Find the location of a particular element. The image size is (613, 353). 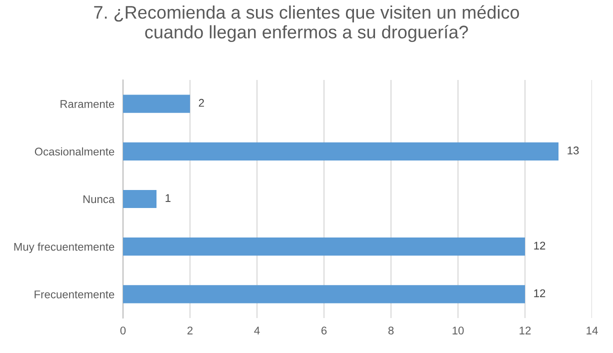

x-tick-label: 14 is located at coordinates (592, 330).